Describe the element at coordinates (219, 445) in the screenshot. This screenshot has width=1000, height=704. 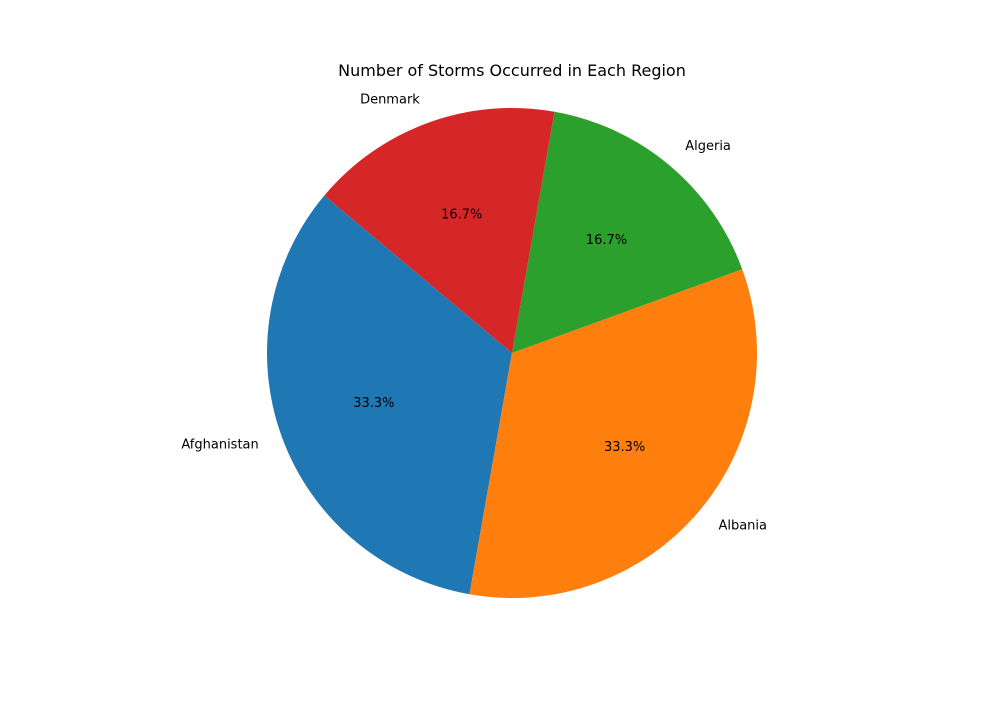
I see `pie-label-afghanistan: Afghanistan` at that location.